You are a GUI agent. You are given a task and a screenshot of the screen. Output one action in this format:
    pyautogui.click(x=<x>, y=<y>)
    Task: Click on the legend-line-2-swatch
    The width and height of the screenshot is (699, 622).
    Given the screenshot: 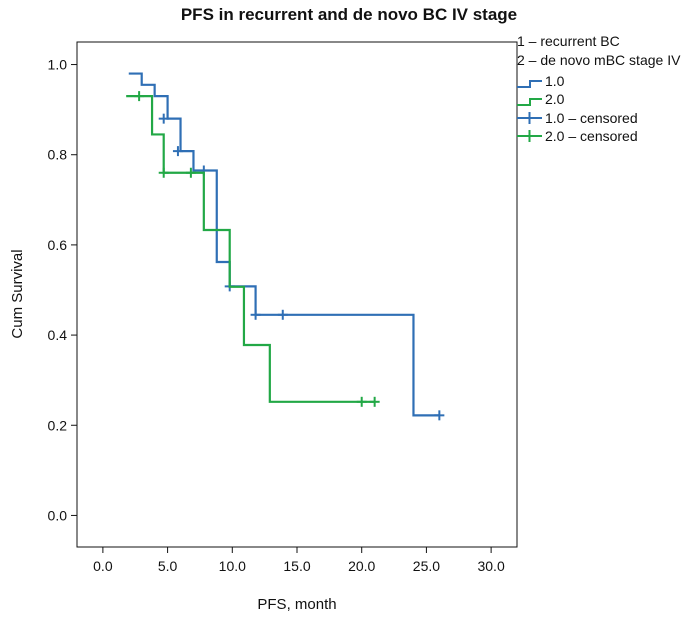 What is the action you would take?
    pyautogui.click(x=529, y=102)
    